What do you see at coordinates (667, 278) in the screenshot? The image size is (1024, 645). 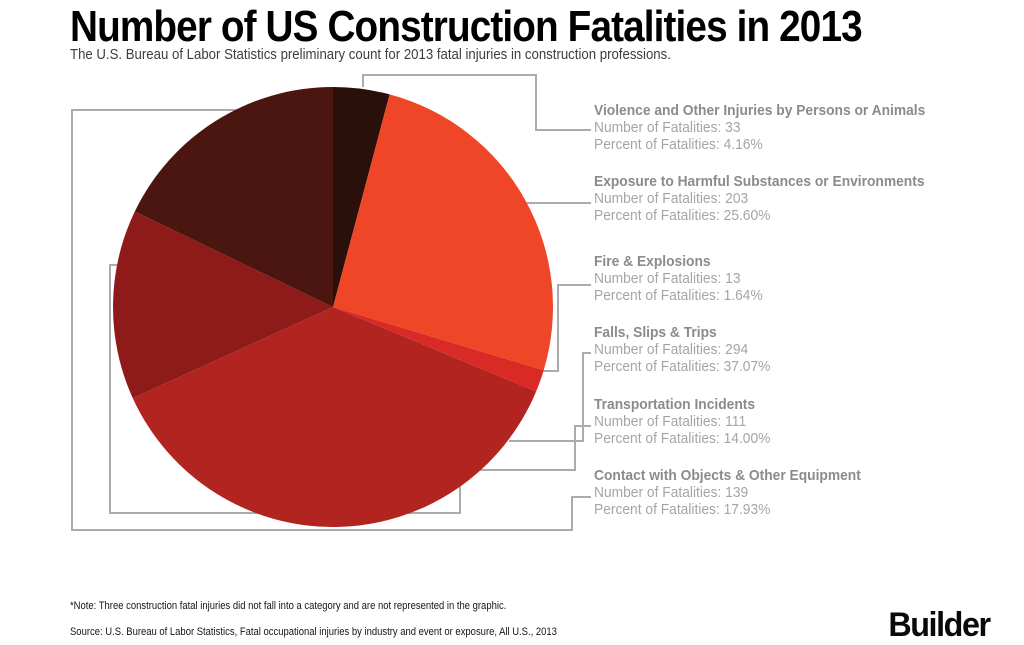 I see `legend-fatalities: Number of Fatalities: 13` at bounding box center [667, 278].